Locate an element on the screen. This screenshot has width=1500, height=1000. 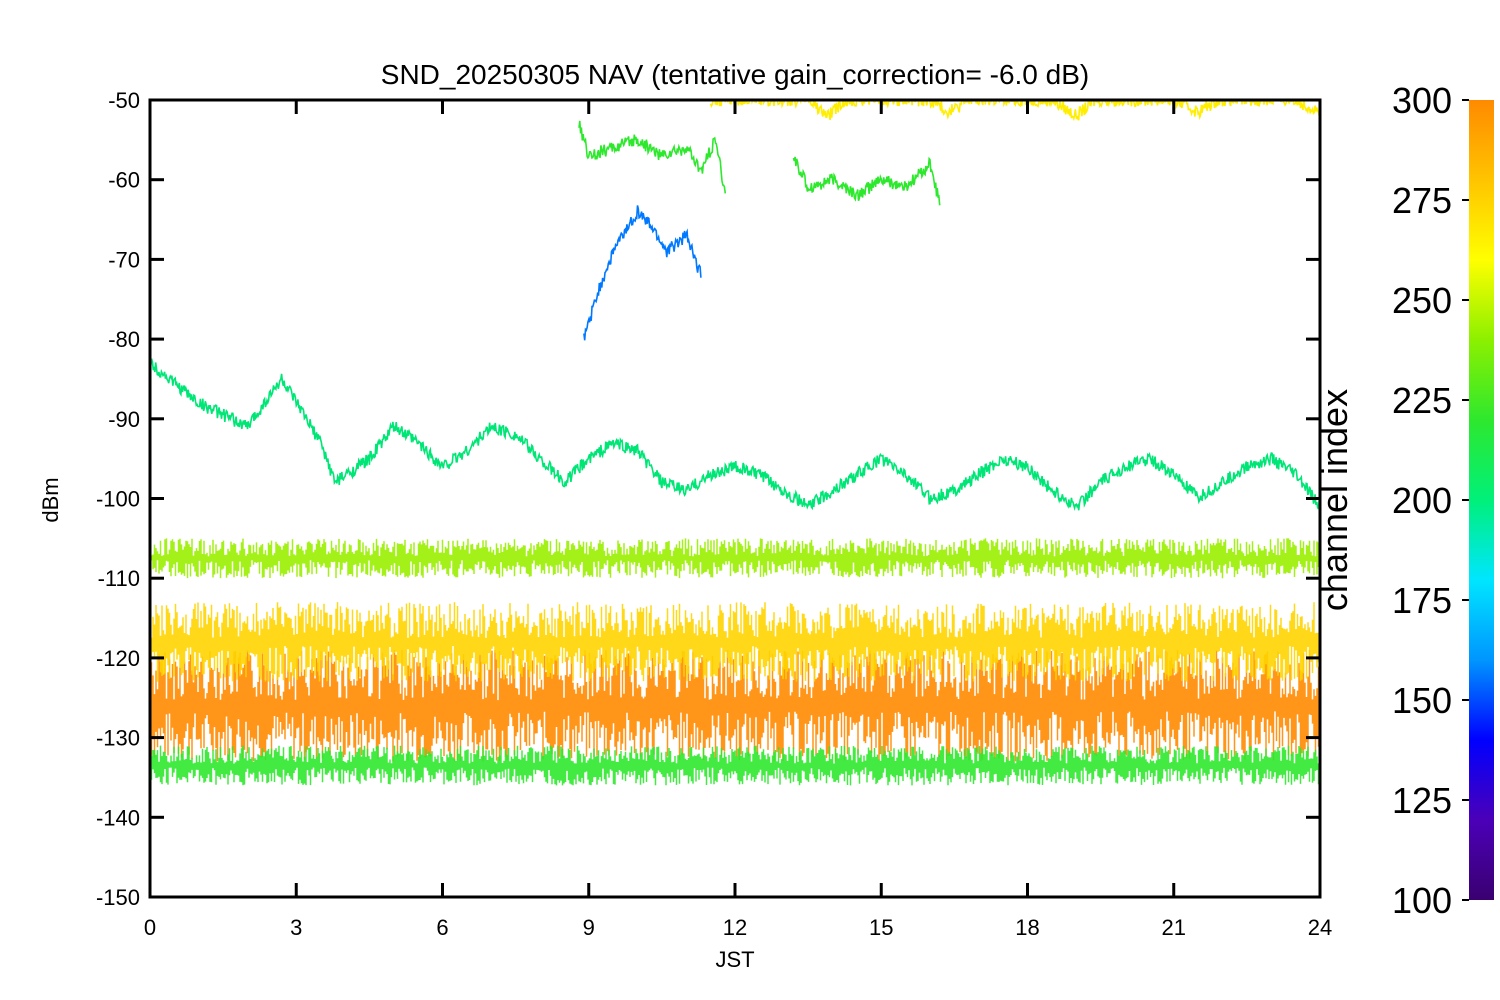
y-tick-label: -60 is located at coordinates (124, 180).